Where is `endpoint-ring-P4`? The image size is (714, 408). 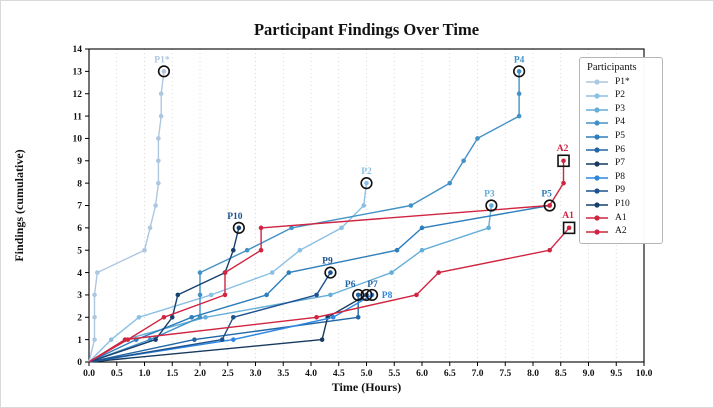
endpoint-ring-P4 is located at coordinates (519, 71).